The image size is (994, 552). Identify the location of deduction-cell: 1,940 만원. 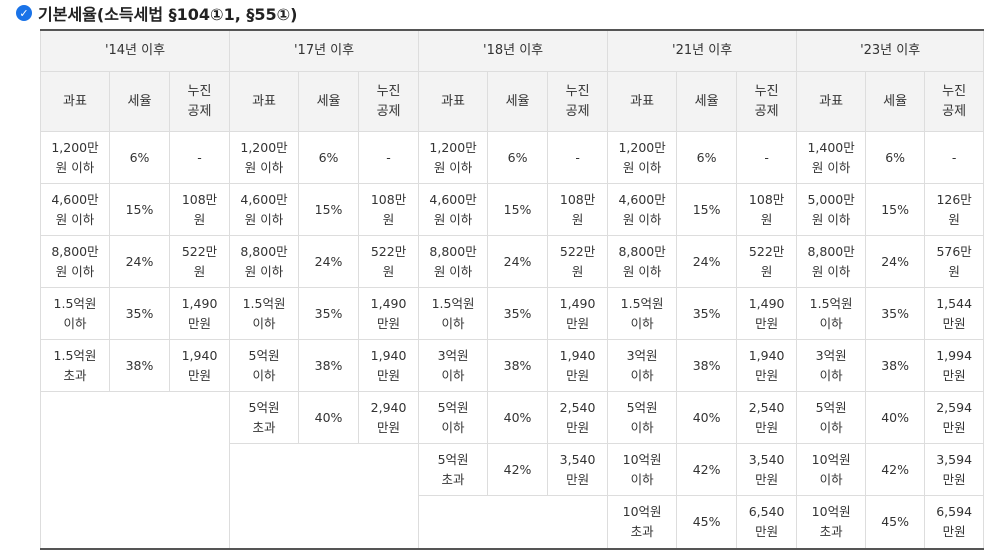
(767, 365).